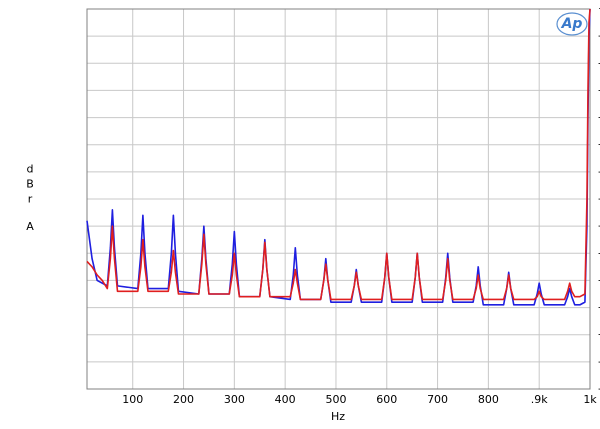  I want to click on x-tick-label: .9k, so click(539, 399).